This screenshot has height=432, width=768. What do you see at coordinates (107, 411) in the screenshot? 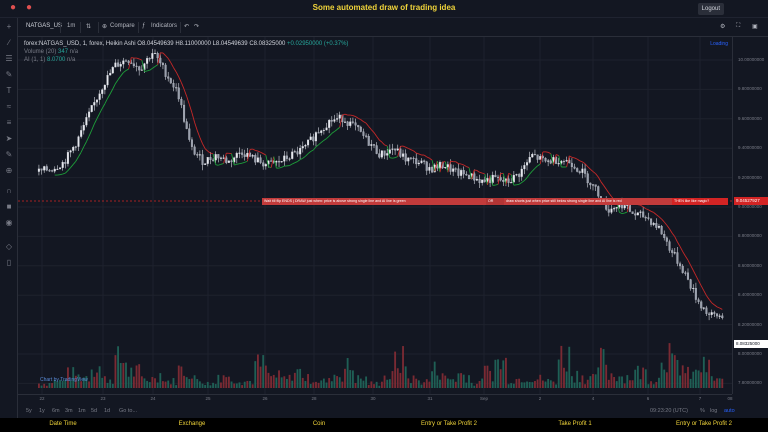
I see `range-1d: 1d` at bounding box center [107, 411].